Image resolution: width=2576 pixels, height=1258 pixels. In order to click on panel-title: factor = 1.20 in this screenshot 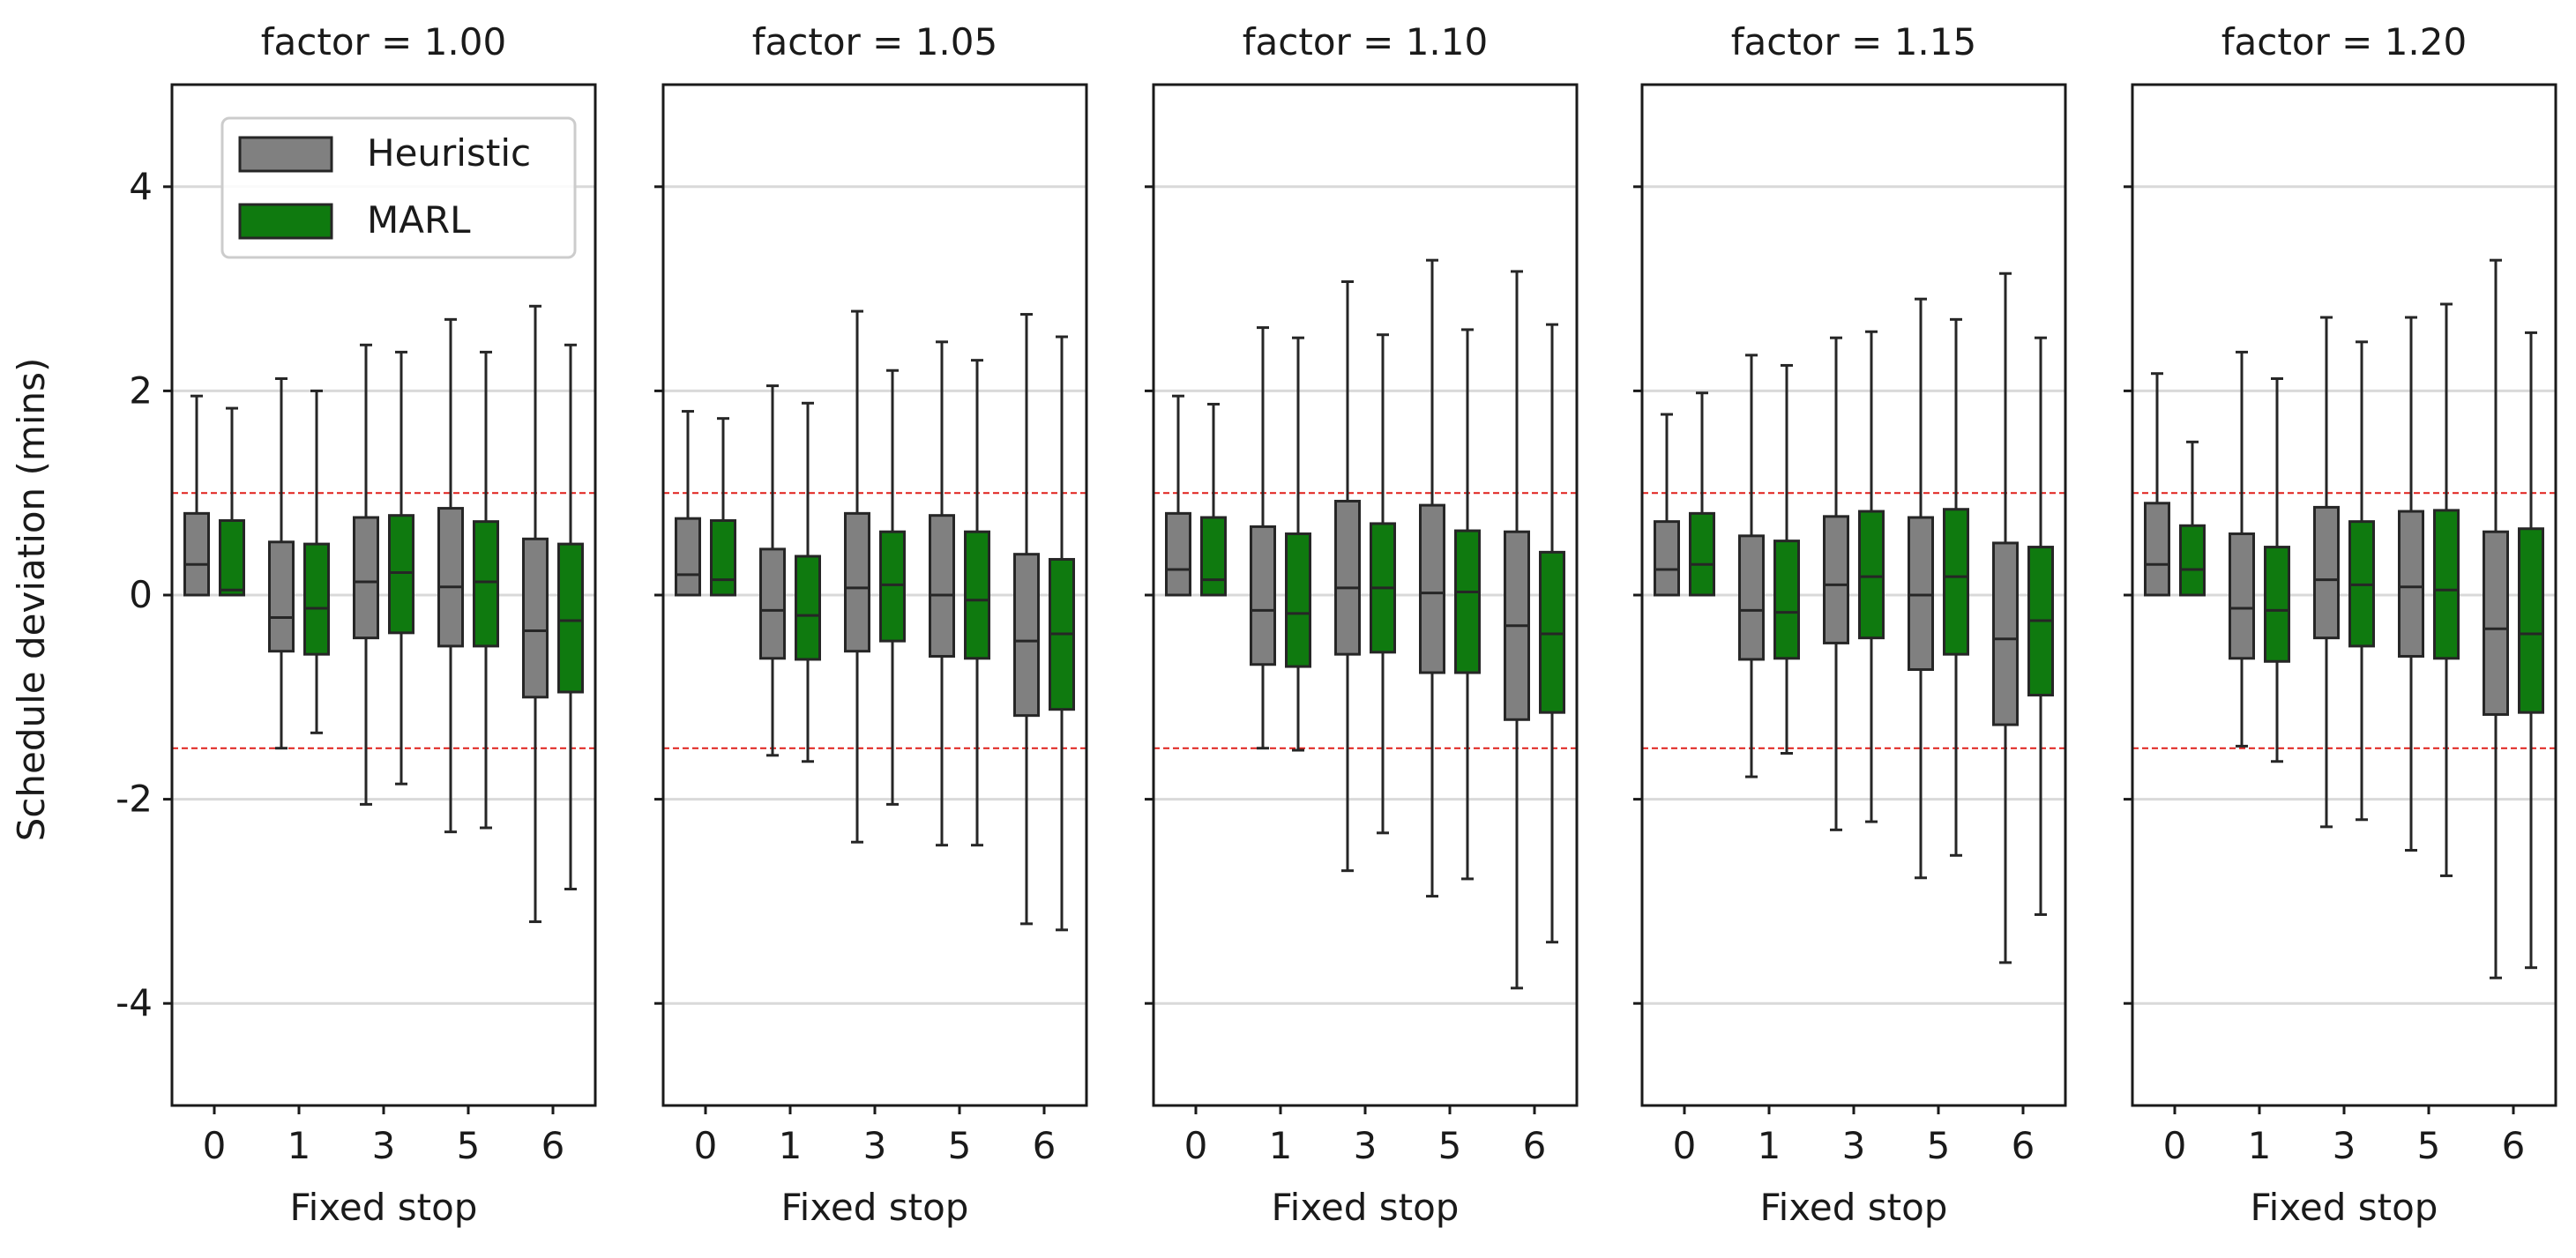, I will do `click(2344, 41)`.